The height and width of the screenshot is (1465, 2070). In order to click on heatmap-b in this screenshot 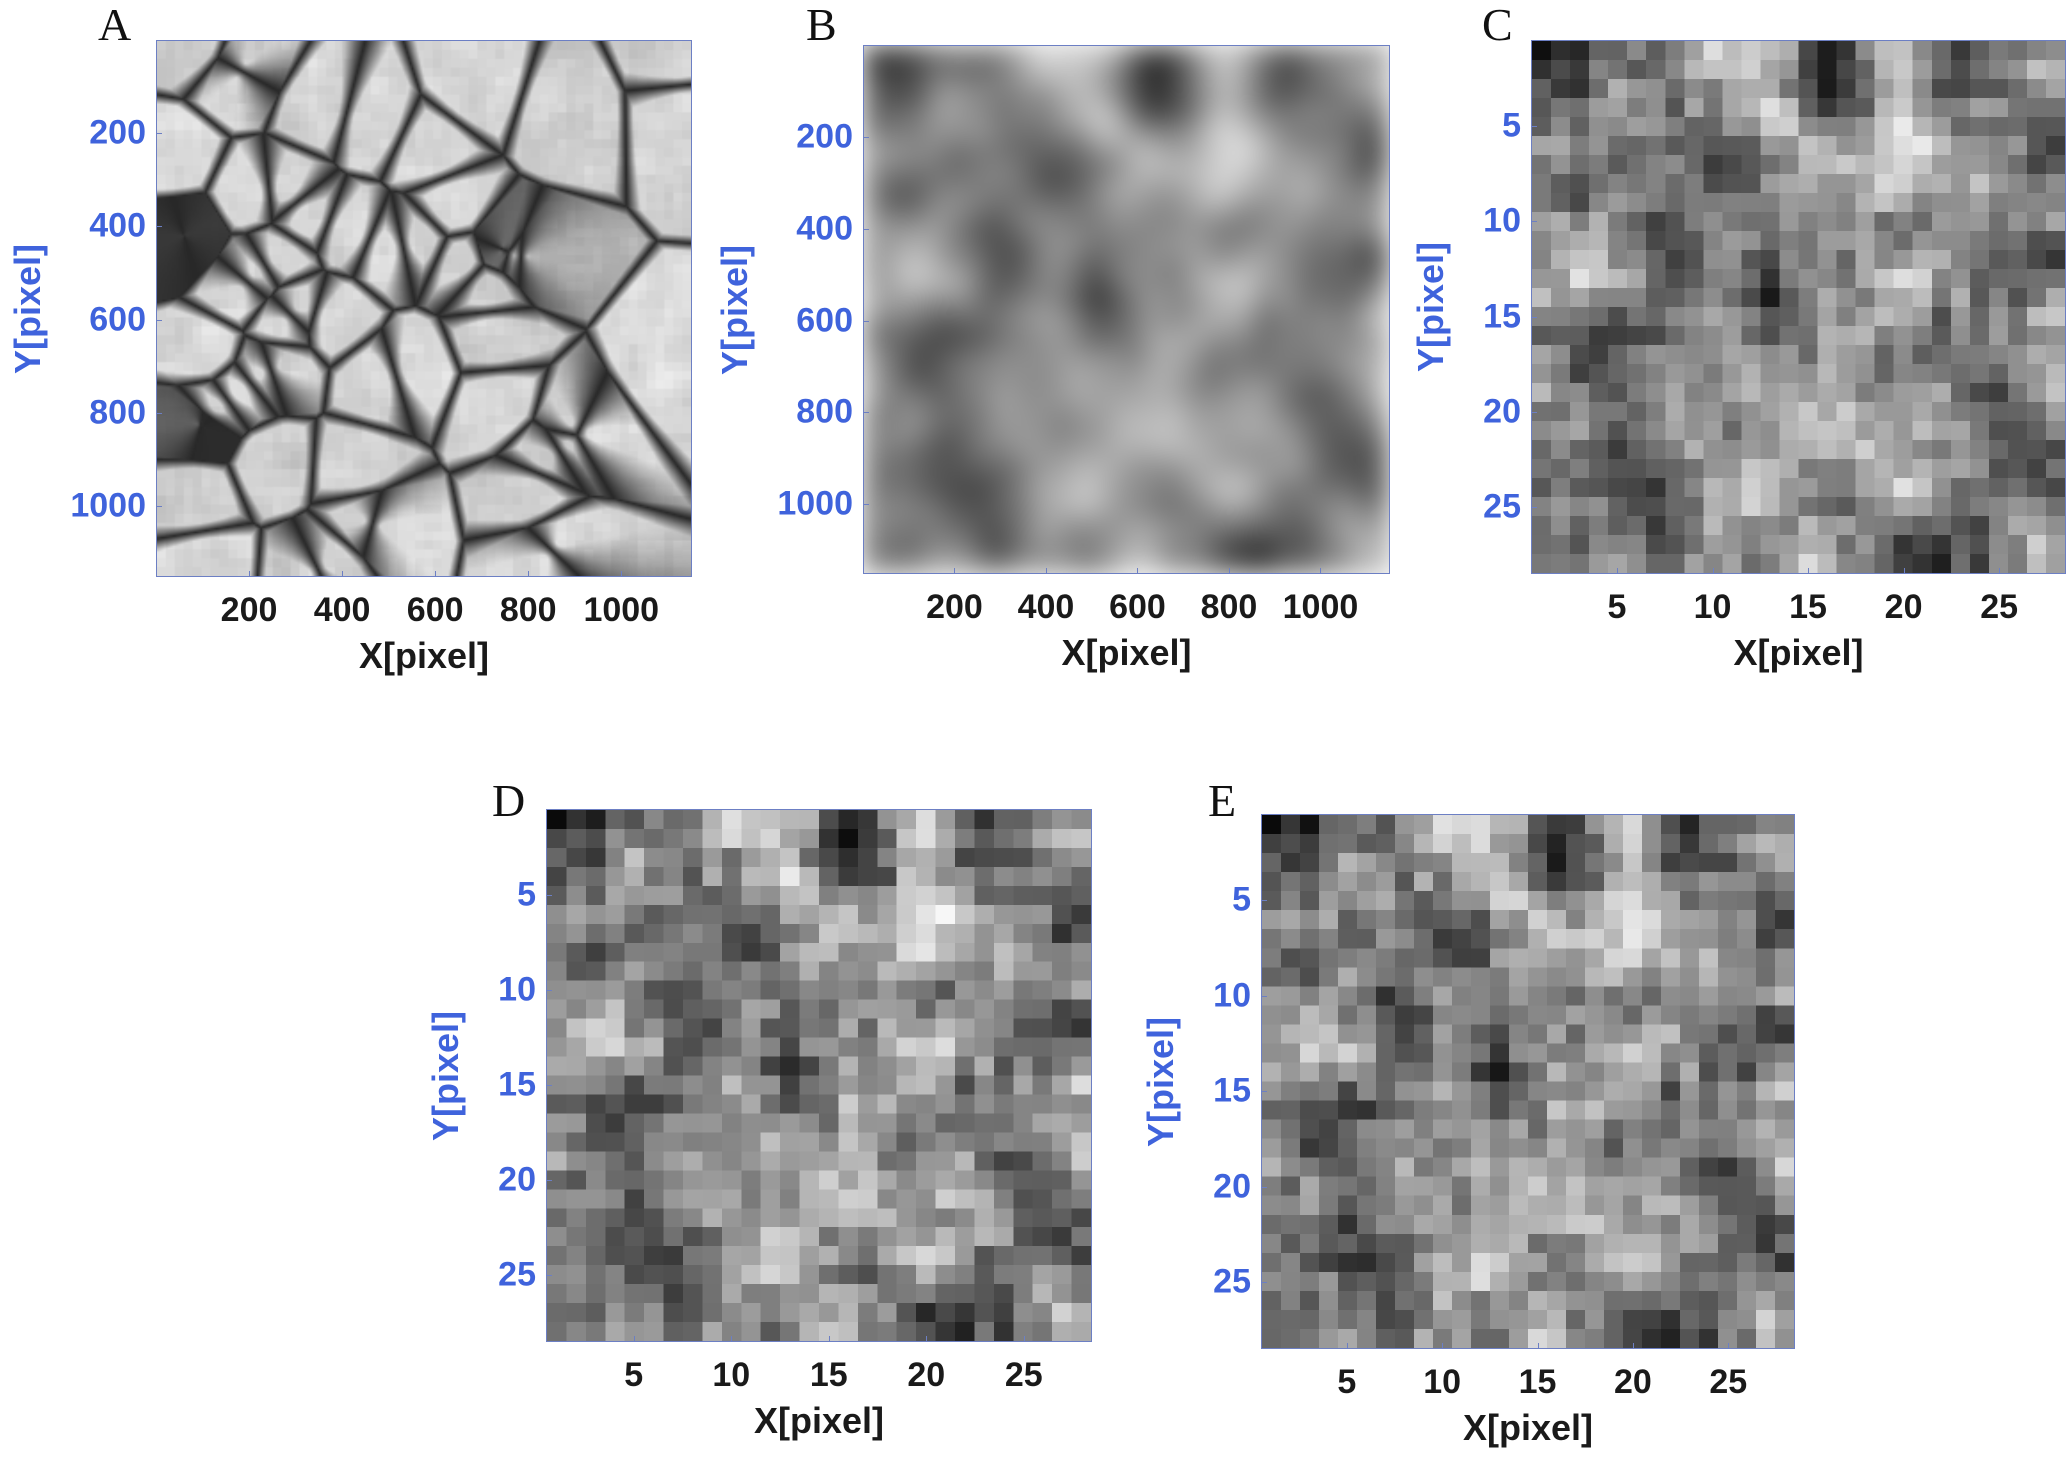, I will do `click(1126, 309)`.